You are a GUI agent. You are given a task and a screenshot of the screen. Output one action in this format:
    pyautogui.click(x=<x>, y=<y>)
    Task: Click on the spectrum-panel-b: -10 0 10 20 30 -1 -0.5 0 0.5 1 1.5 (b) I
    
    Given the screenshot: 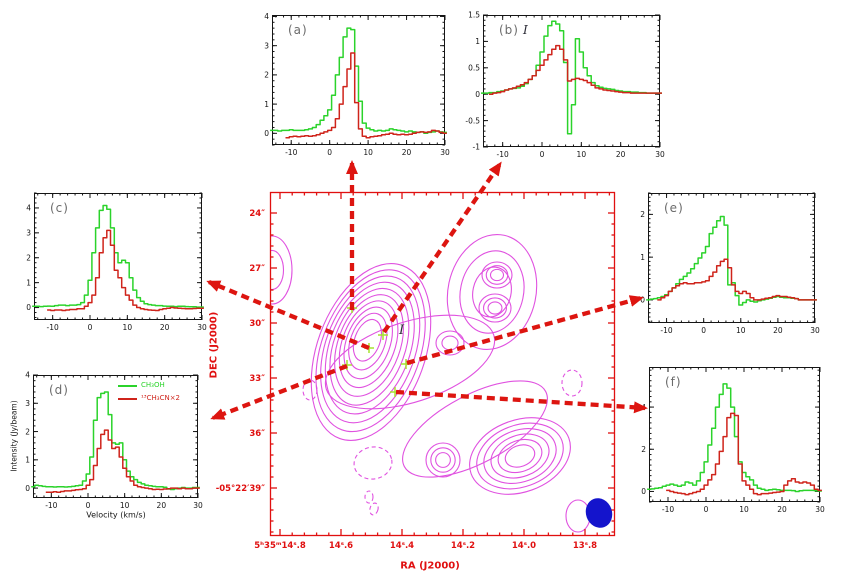 What is the action you would take?
    pyautogui.click(x=565, y=85)
    